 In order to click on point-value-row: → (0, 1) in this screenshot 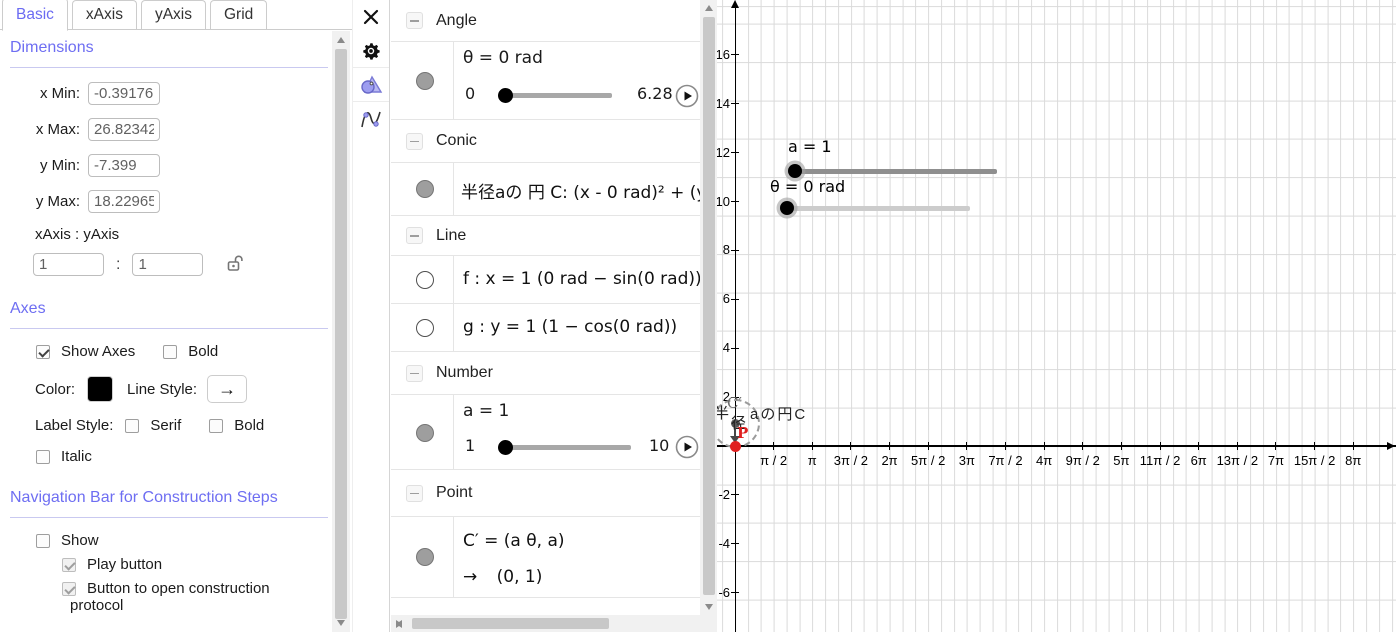, I will do `click(502, 577)`.